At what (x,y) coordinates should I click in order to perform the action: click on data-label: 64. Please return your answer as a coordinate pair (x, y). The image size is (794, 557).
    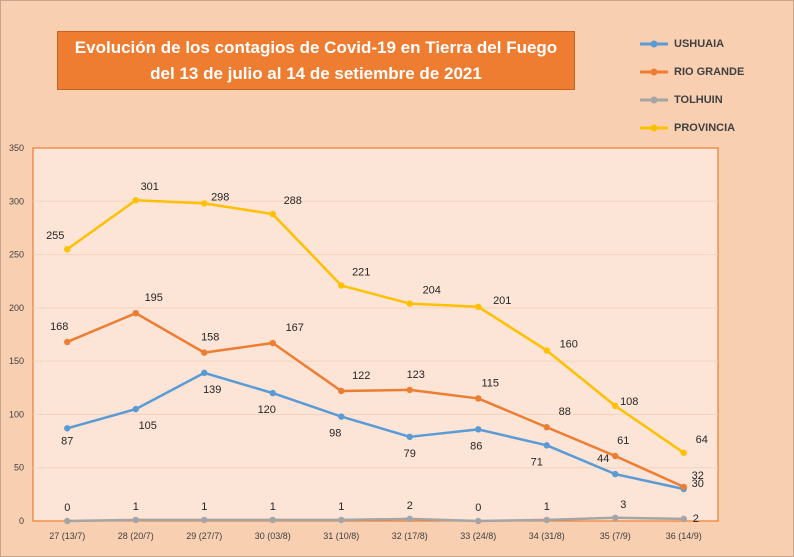
    Looking at the image, I should click on (702, 440).